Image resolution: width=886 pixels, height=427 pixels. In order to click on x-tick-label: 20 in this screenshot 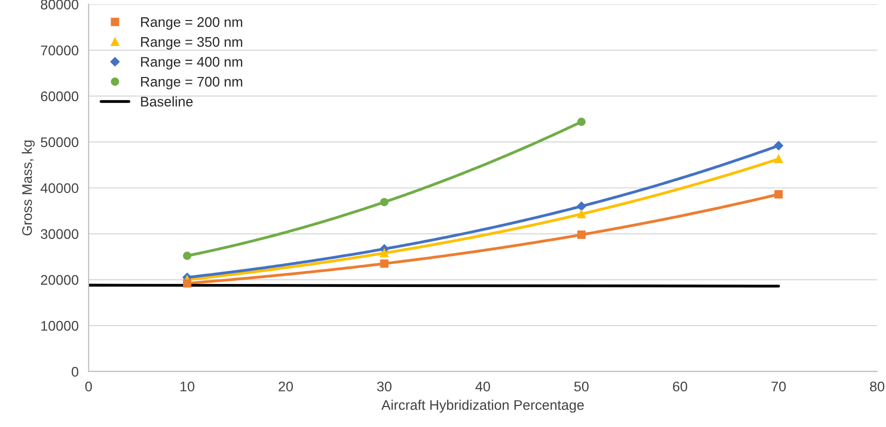, I will do `click(285, 387)`.